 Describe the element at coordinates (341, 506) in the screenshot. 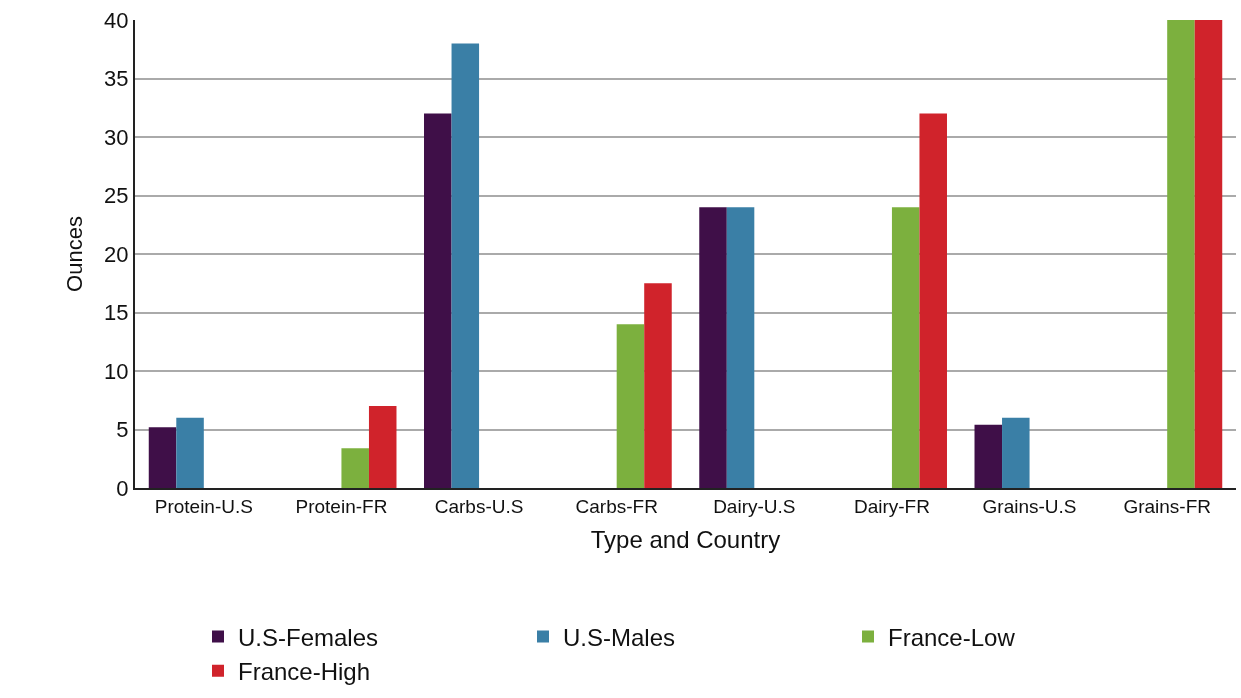

I see `x-tick-label: Protein-FR` at that location.